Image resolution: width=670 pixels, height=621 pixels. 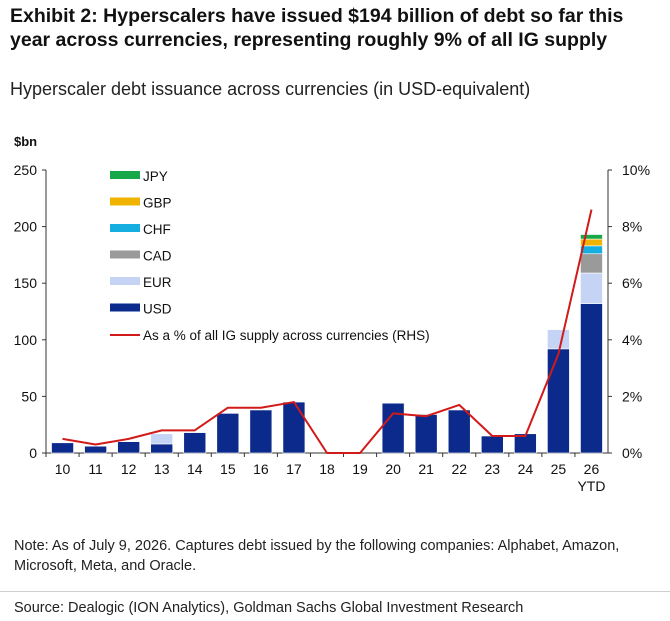 I want to click on legend-swatch-usd, so click(x=125, y=307).